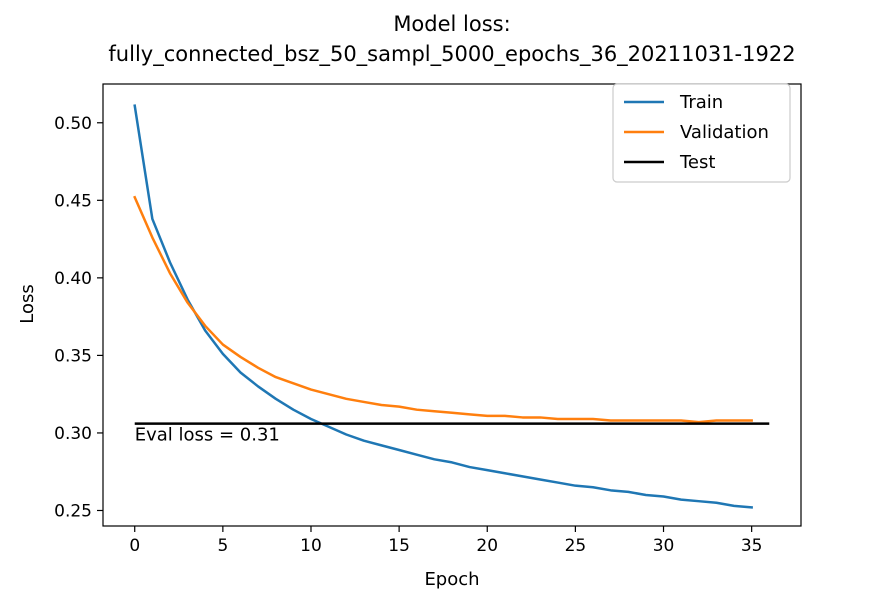 The width and height of the screenshot is (877, 605). What do you see at coordinates (487, 546) in the screenshot?
I see `x-tick-label: 20` at bounding box center [487, 546].